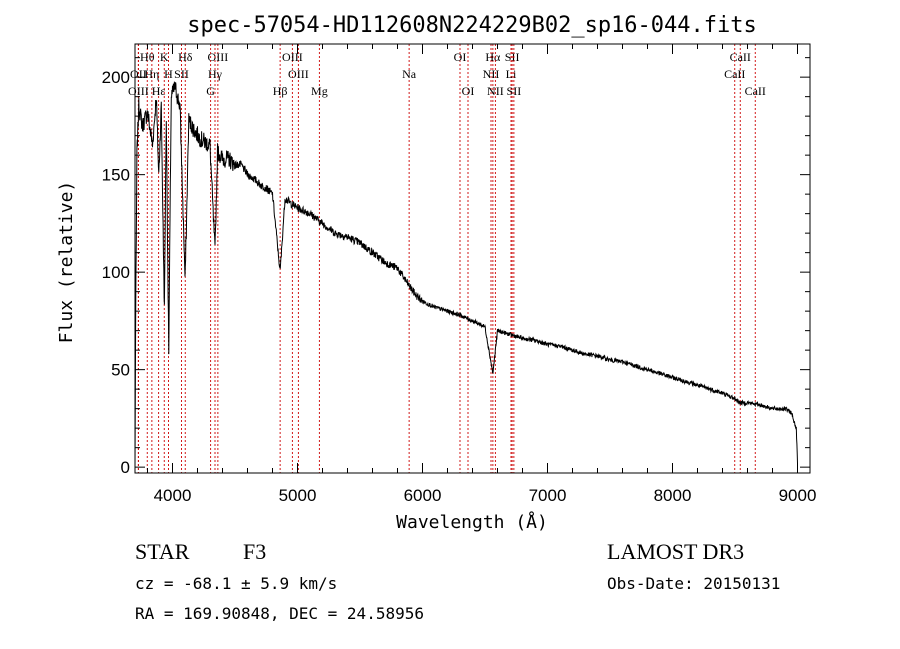  What do you see at coordinates (159, 91) in the screenshot?
I see `line-marker-label: Hε` at bounding box center [159, 91].